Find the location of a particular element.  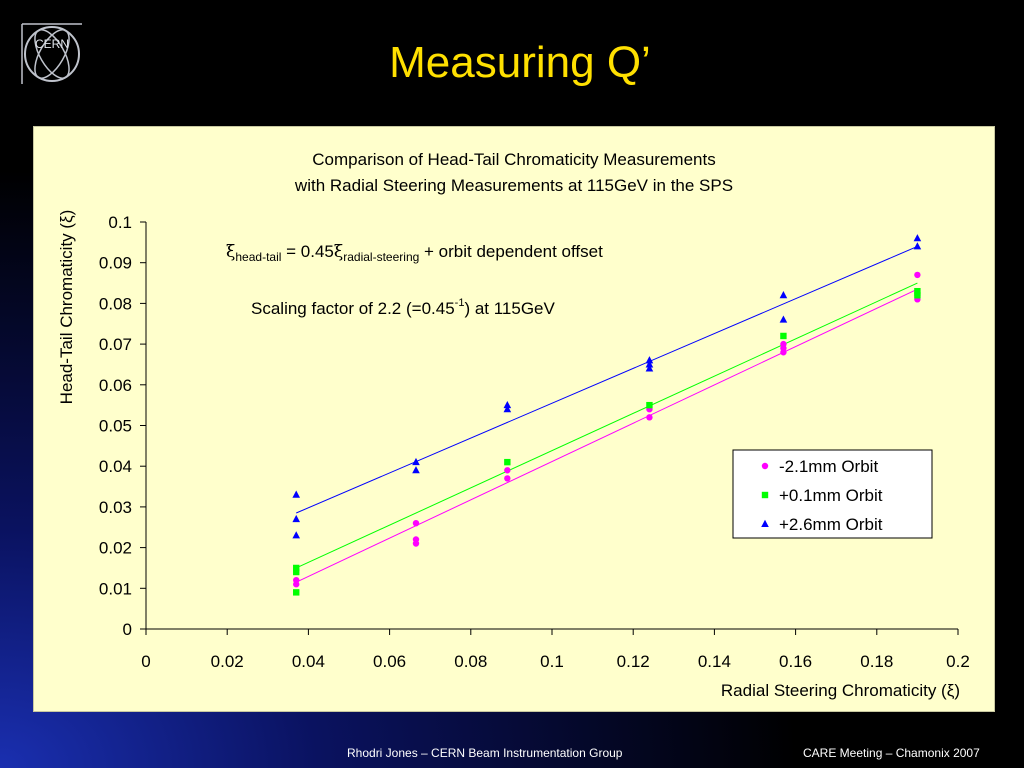

x-tick-label: 0.08 is located at coordinates (470, 661).